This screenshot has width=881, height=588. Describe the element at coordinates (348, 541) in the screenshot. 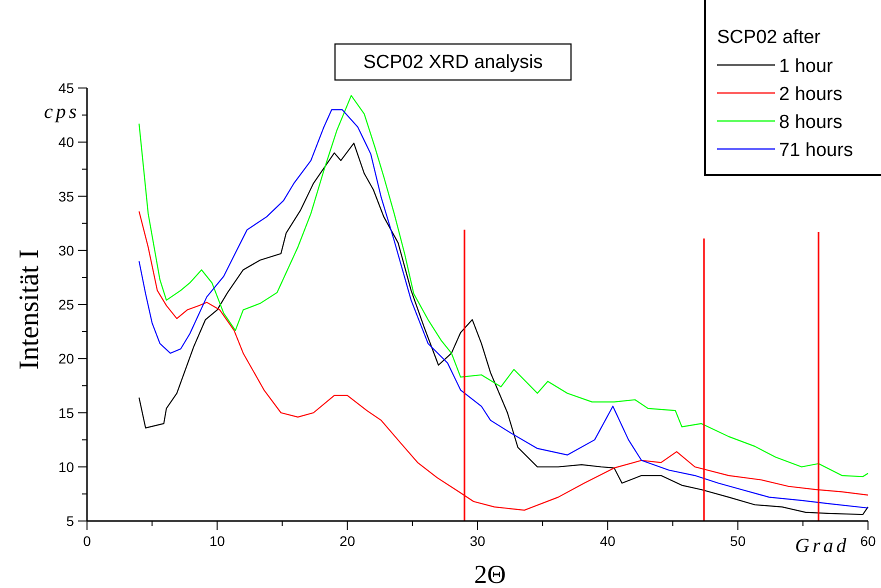

I see `x-tick-label: 20` at that location.